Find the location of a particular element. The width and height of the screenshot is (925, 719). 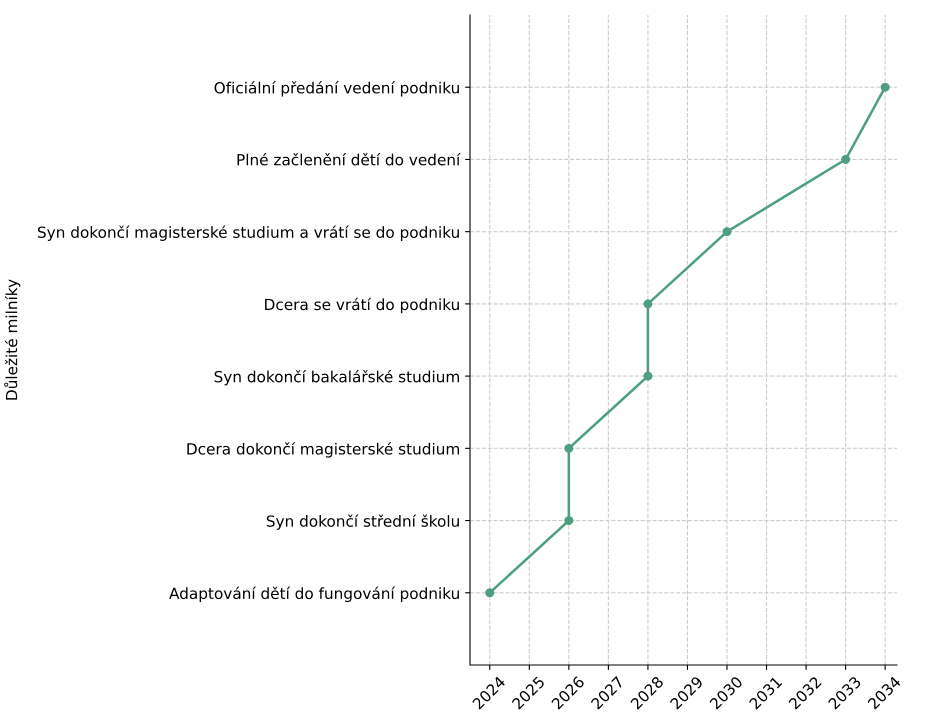

y-tick-label: Dcera dokončí magisterské studium is located at coordinates (323, 450).